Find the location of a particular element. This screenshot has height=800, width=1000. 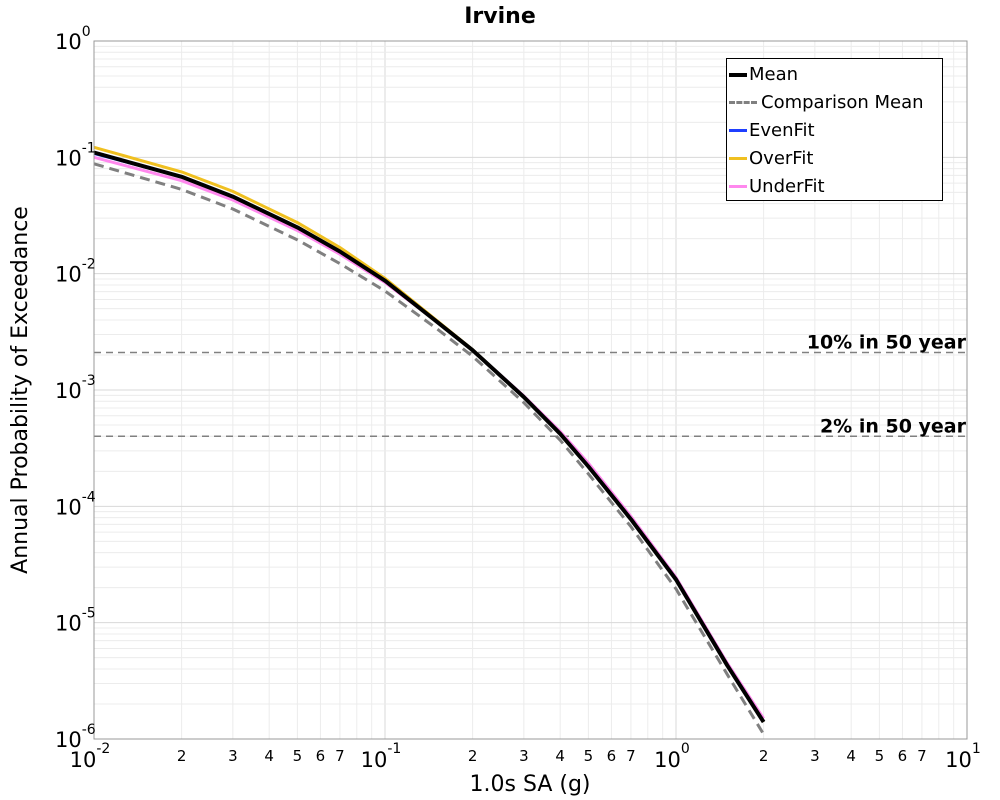

x-tick-label: 10⁻¹ is located at coordinates (381, 756).